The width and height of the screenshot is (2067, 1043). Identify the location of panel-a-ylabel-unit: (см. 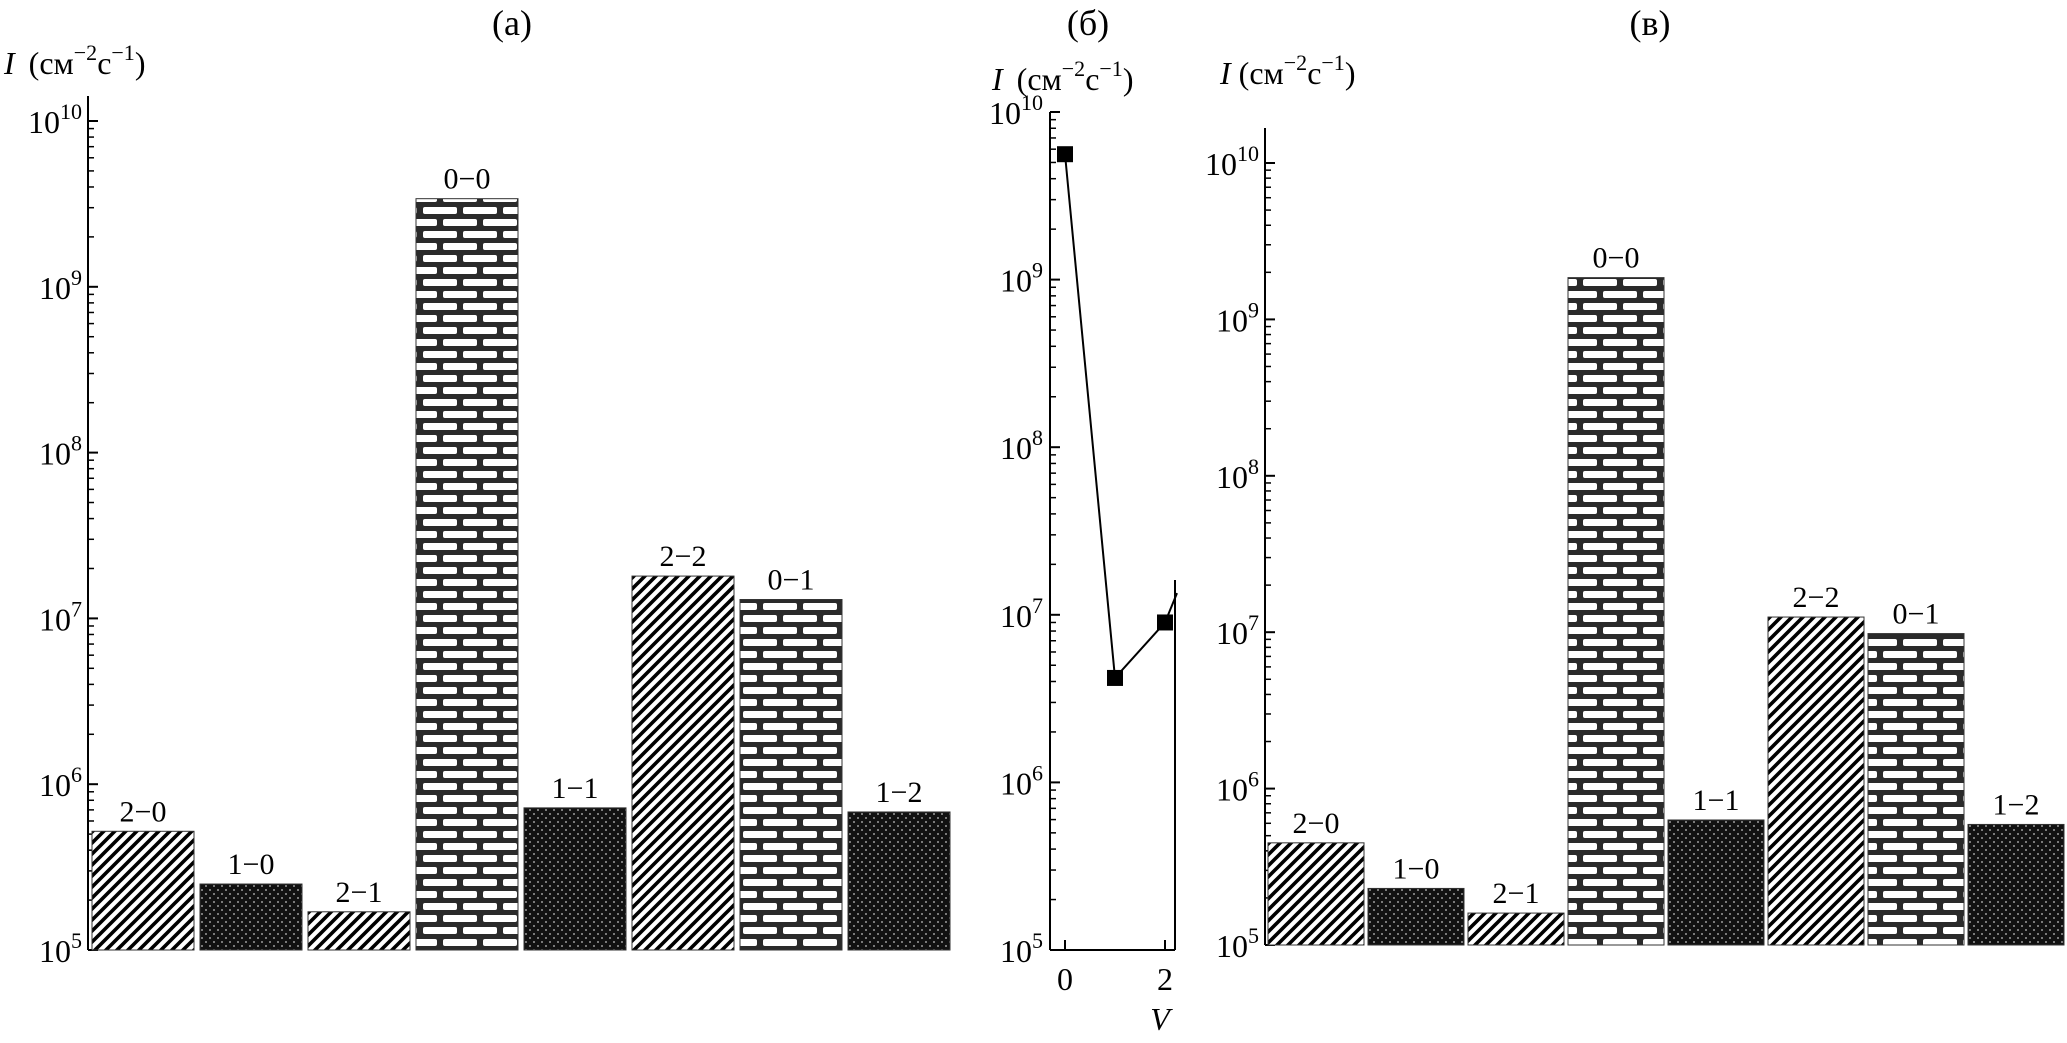
(51, 63).